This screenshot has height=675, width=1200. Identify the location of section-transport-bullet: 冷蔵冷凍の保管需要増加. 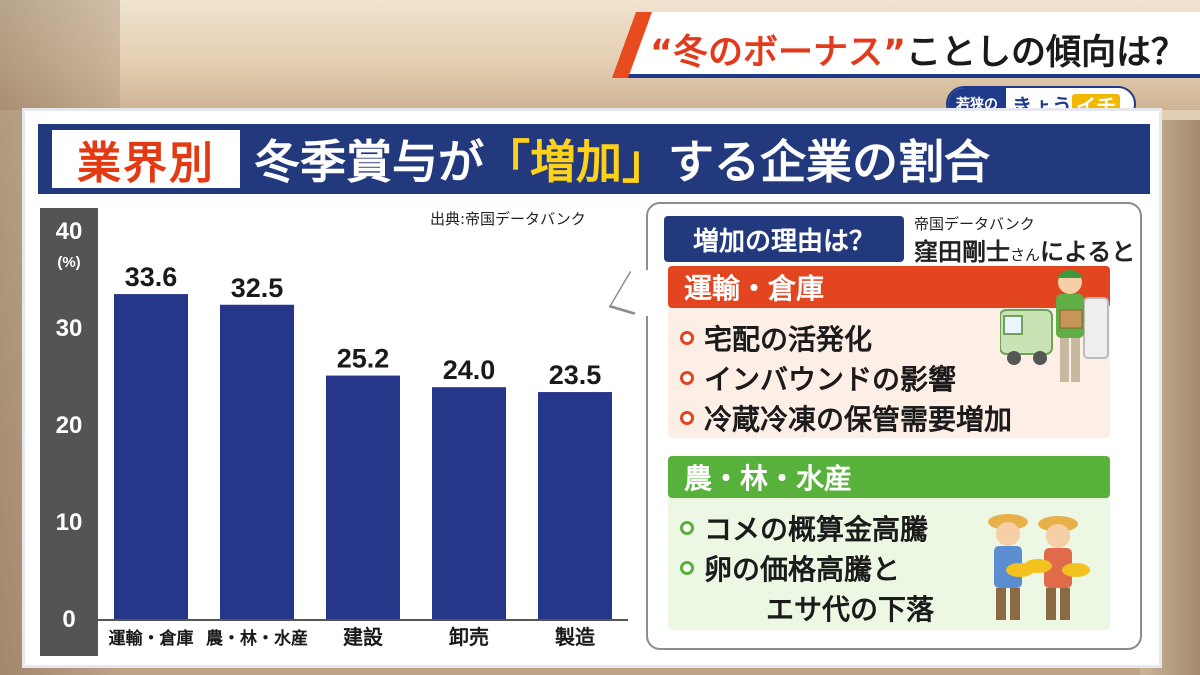
(846, 418).